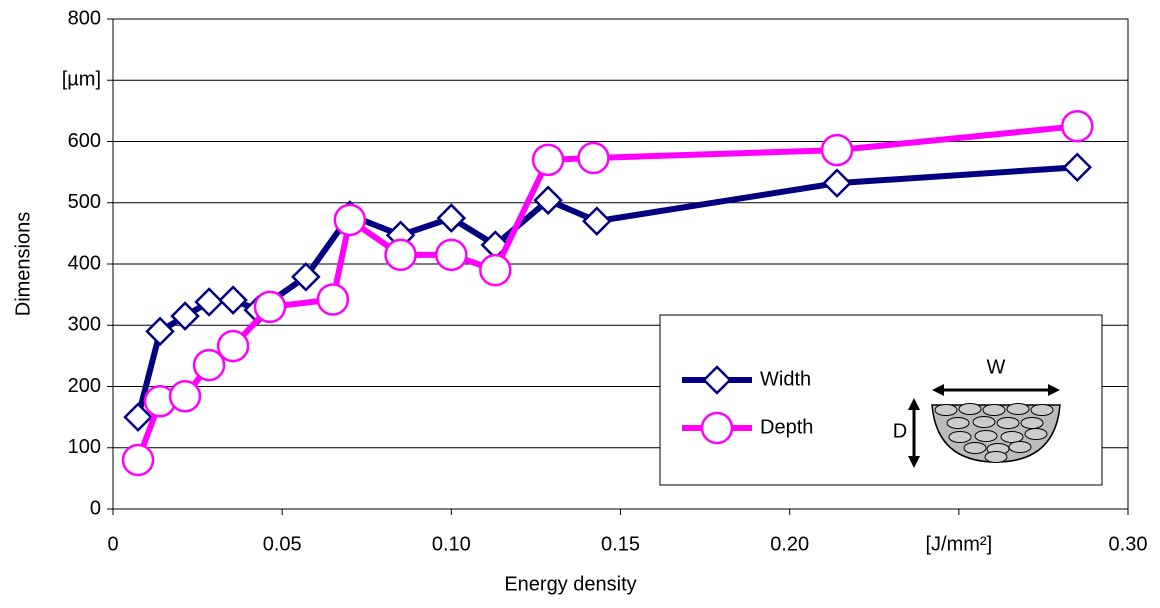  Describe the element at coordinates (570, 584) in the screenshot. I see `x-axis-label: Energy density` at that location.